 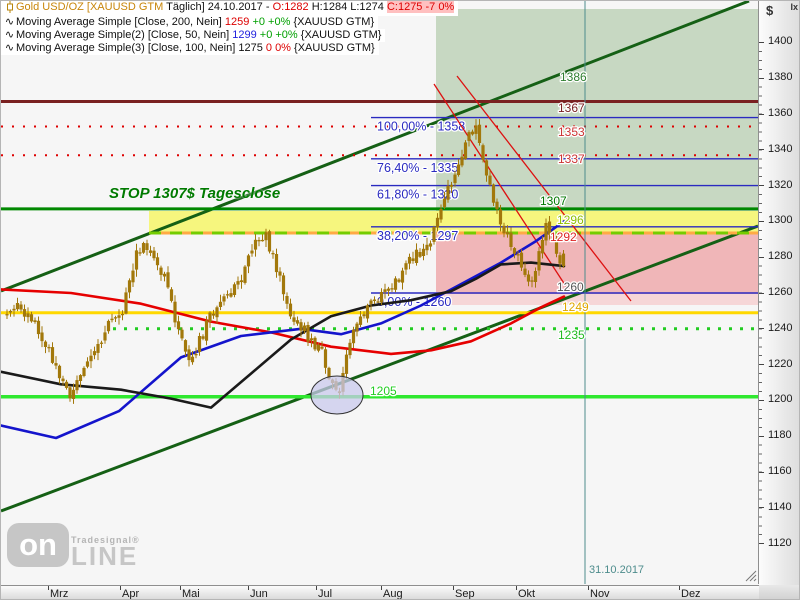 I want to click on legend-text: 0 0%, so click(x=278, y=48).